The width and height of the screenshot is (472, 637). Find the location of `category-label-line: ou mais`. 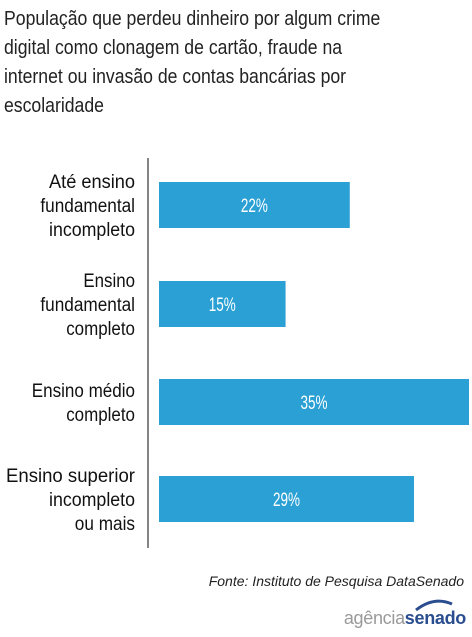

category-label-line: ou mais is located at coordinates (105, 524).